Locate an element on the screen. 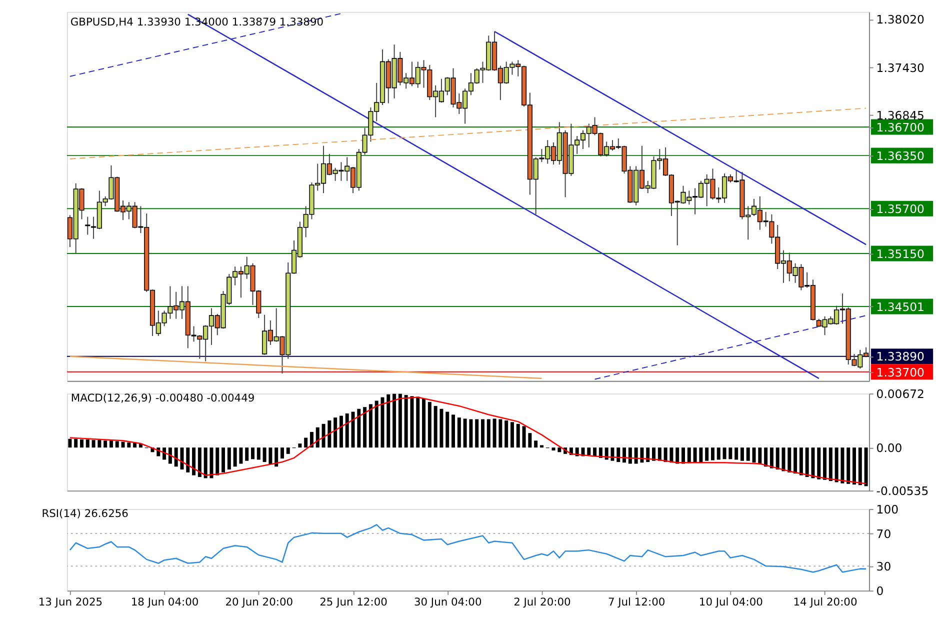 The image size is (936, 624). y-tick-label: 1.36350 is located at coordinates (900, 155).